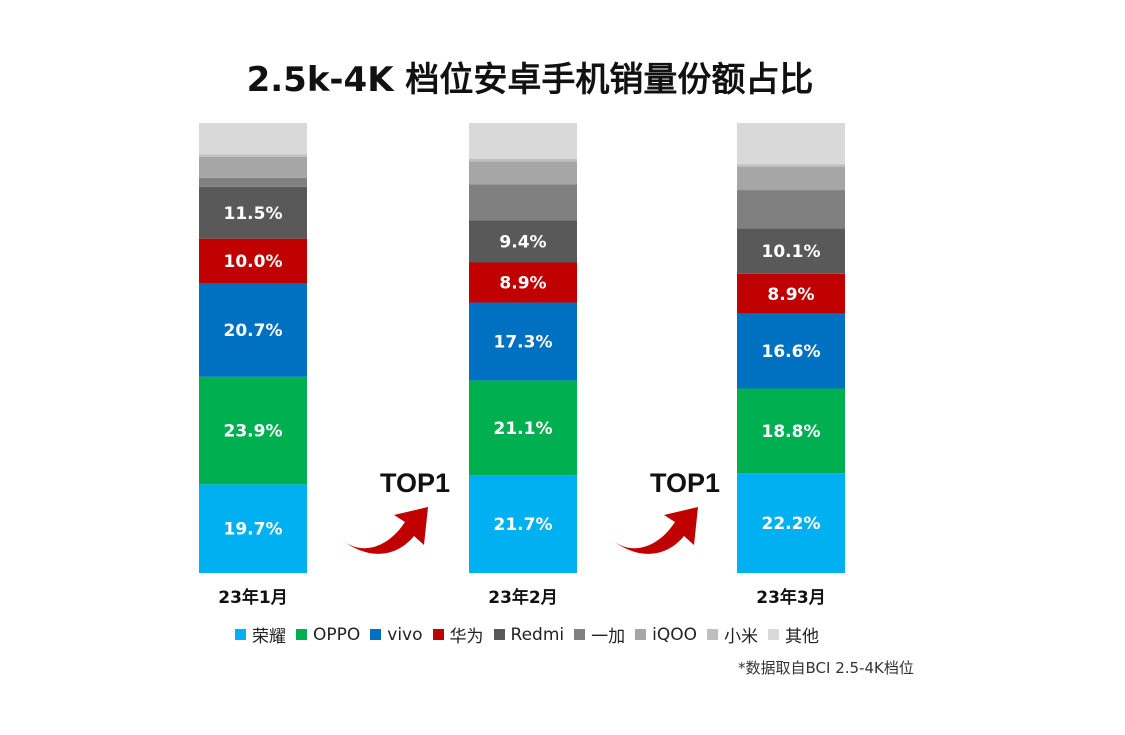 The height and width of the screenshot is (735, 1125). What do you see at coordinates (537, 634) in the screenshot?
I see `legend-label: Redmi` at bounding box center [537, 634].